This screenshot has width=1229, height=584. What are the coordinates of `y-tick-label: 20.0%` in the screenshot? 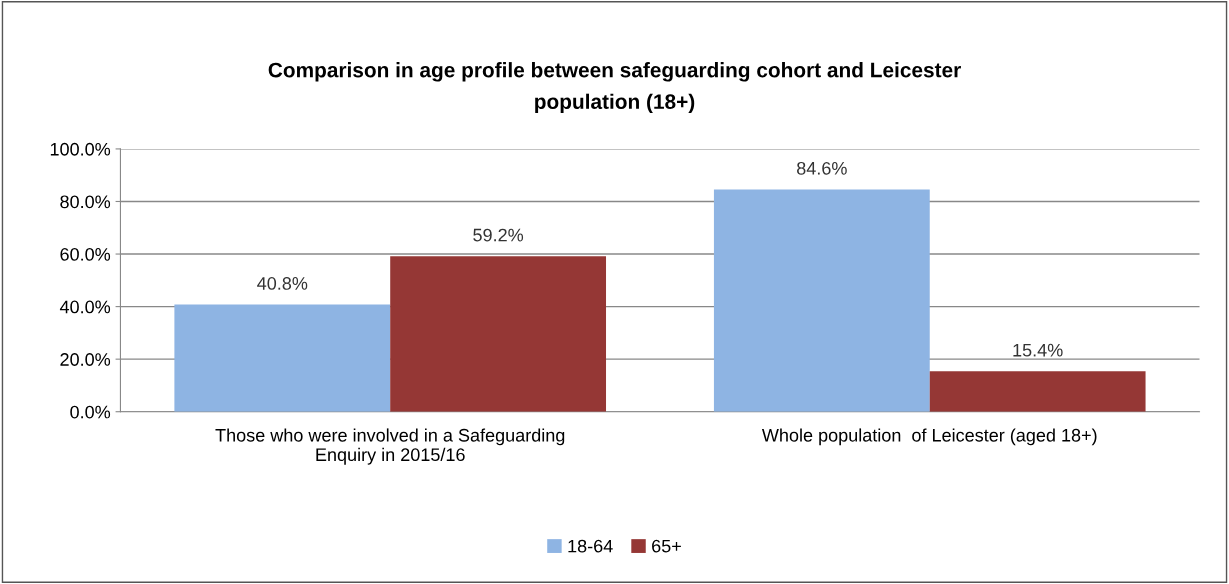 It's located at (85, 359).